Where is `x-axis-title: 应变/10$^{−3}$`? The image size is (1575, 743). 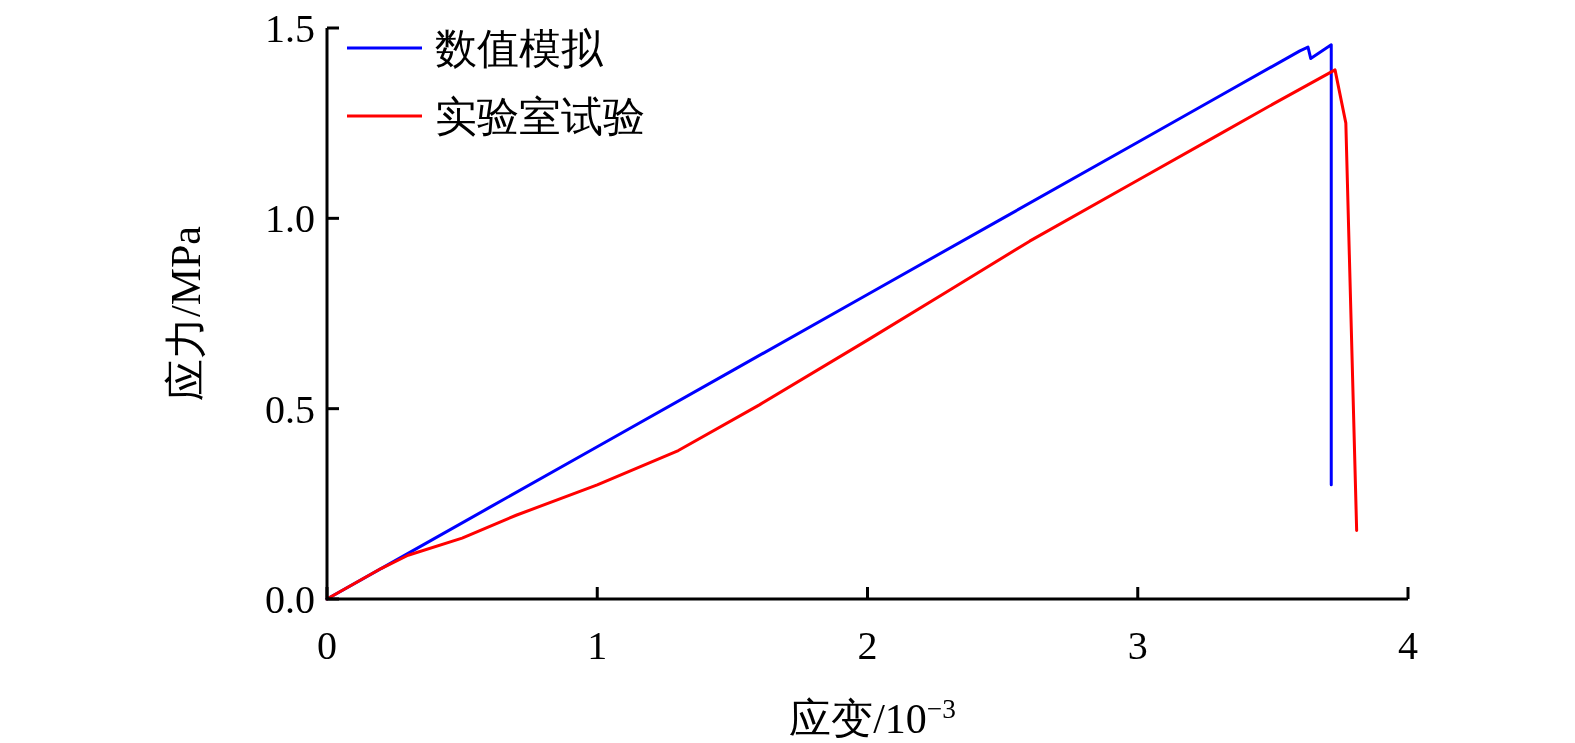 x-axis-title: 应变/10$^{−3}$ is located at coordinates (872, 718).